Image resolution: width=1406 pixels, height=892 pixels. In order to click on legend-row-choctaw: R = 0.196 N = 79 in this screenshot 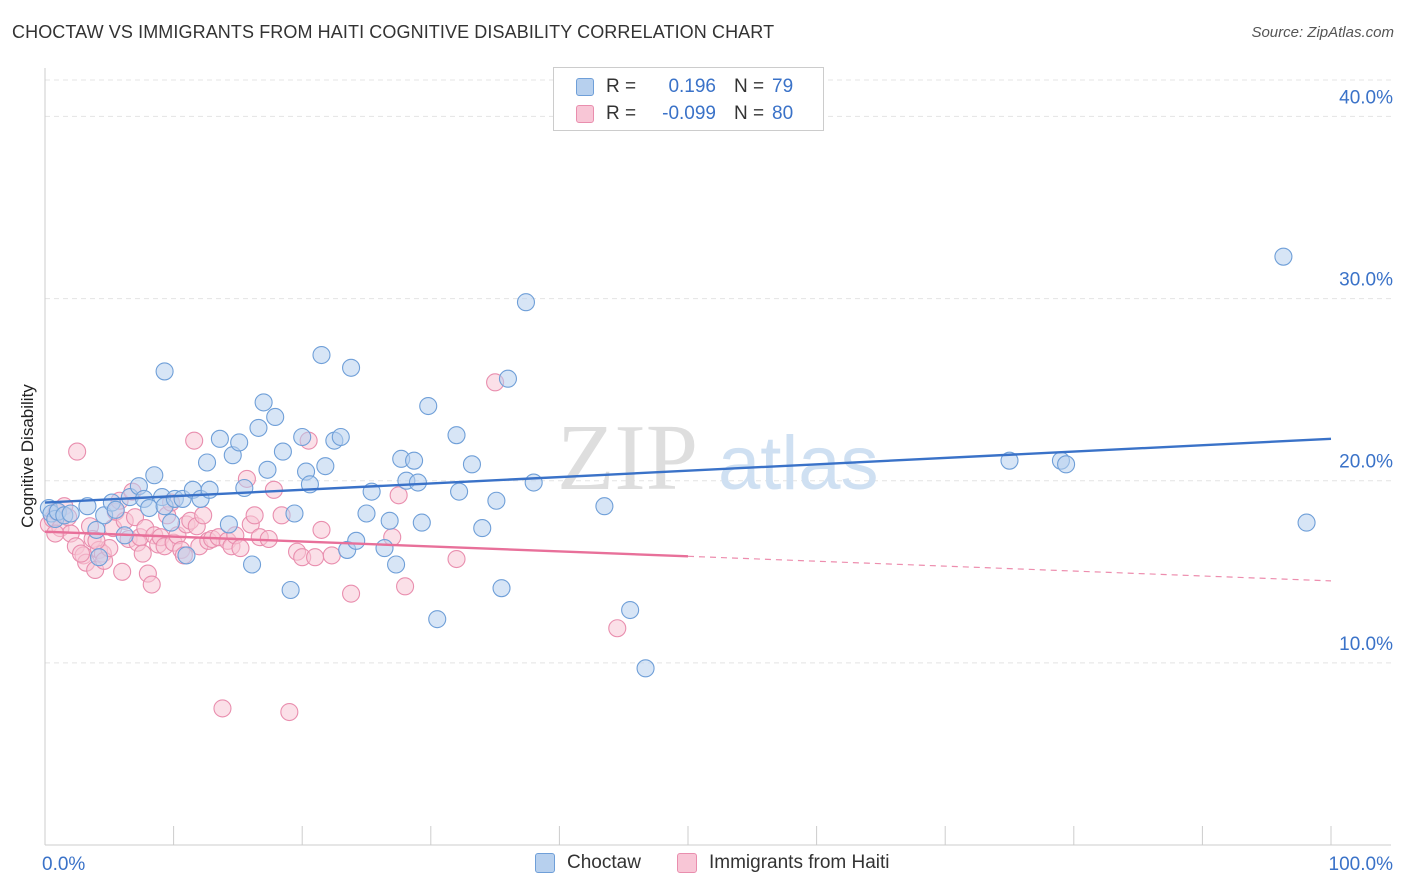, I will do `click(684, 87)`.